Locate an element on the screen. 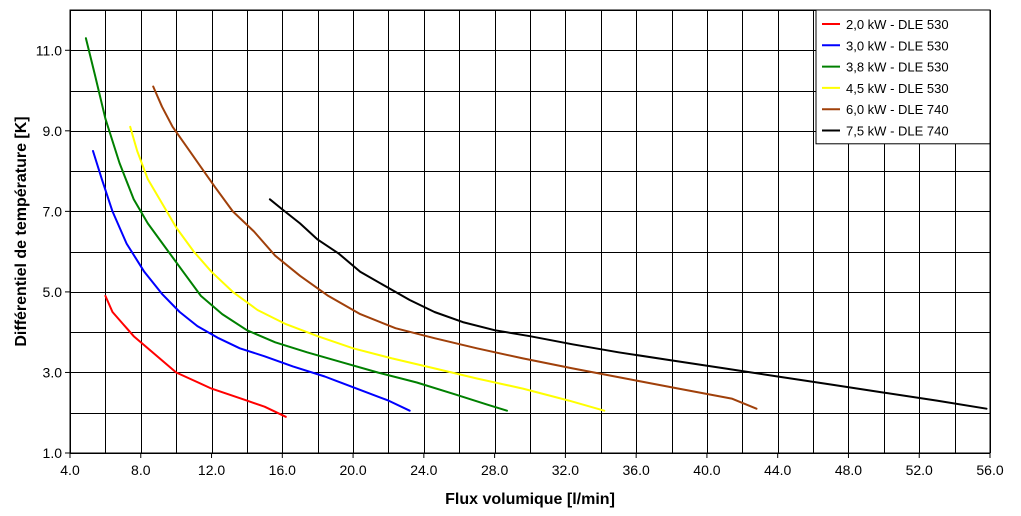 The width and height of the screenshot is (1021, 516). x-tick-label: 32.0 is located at coordinates (565, 470).